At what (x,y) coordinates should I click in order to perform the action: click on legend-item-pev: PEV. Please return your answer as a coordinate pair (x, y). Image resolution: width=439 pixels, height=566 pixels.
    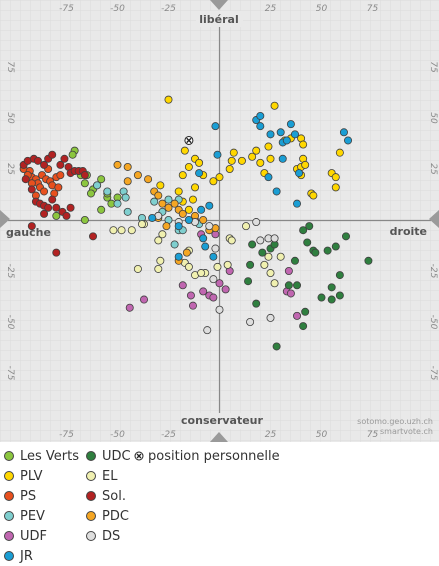
    Looking at the image, I should click on (24, 516).